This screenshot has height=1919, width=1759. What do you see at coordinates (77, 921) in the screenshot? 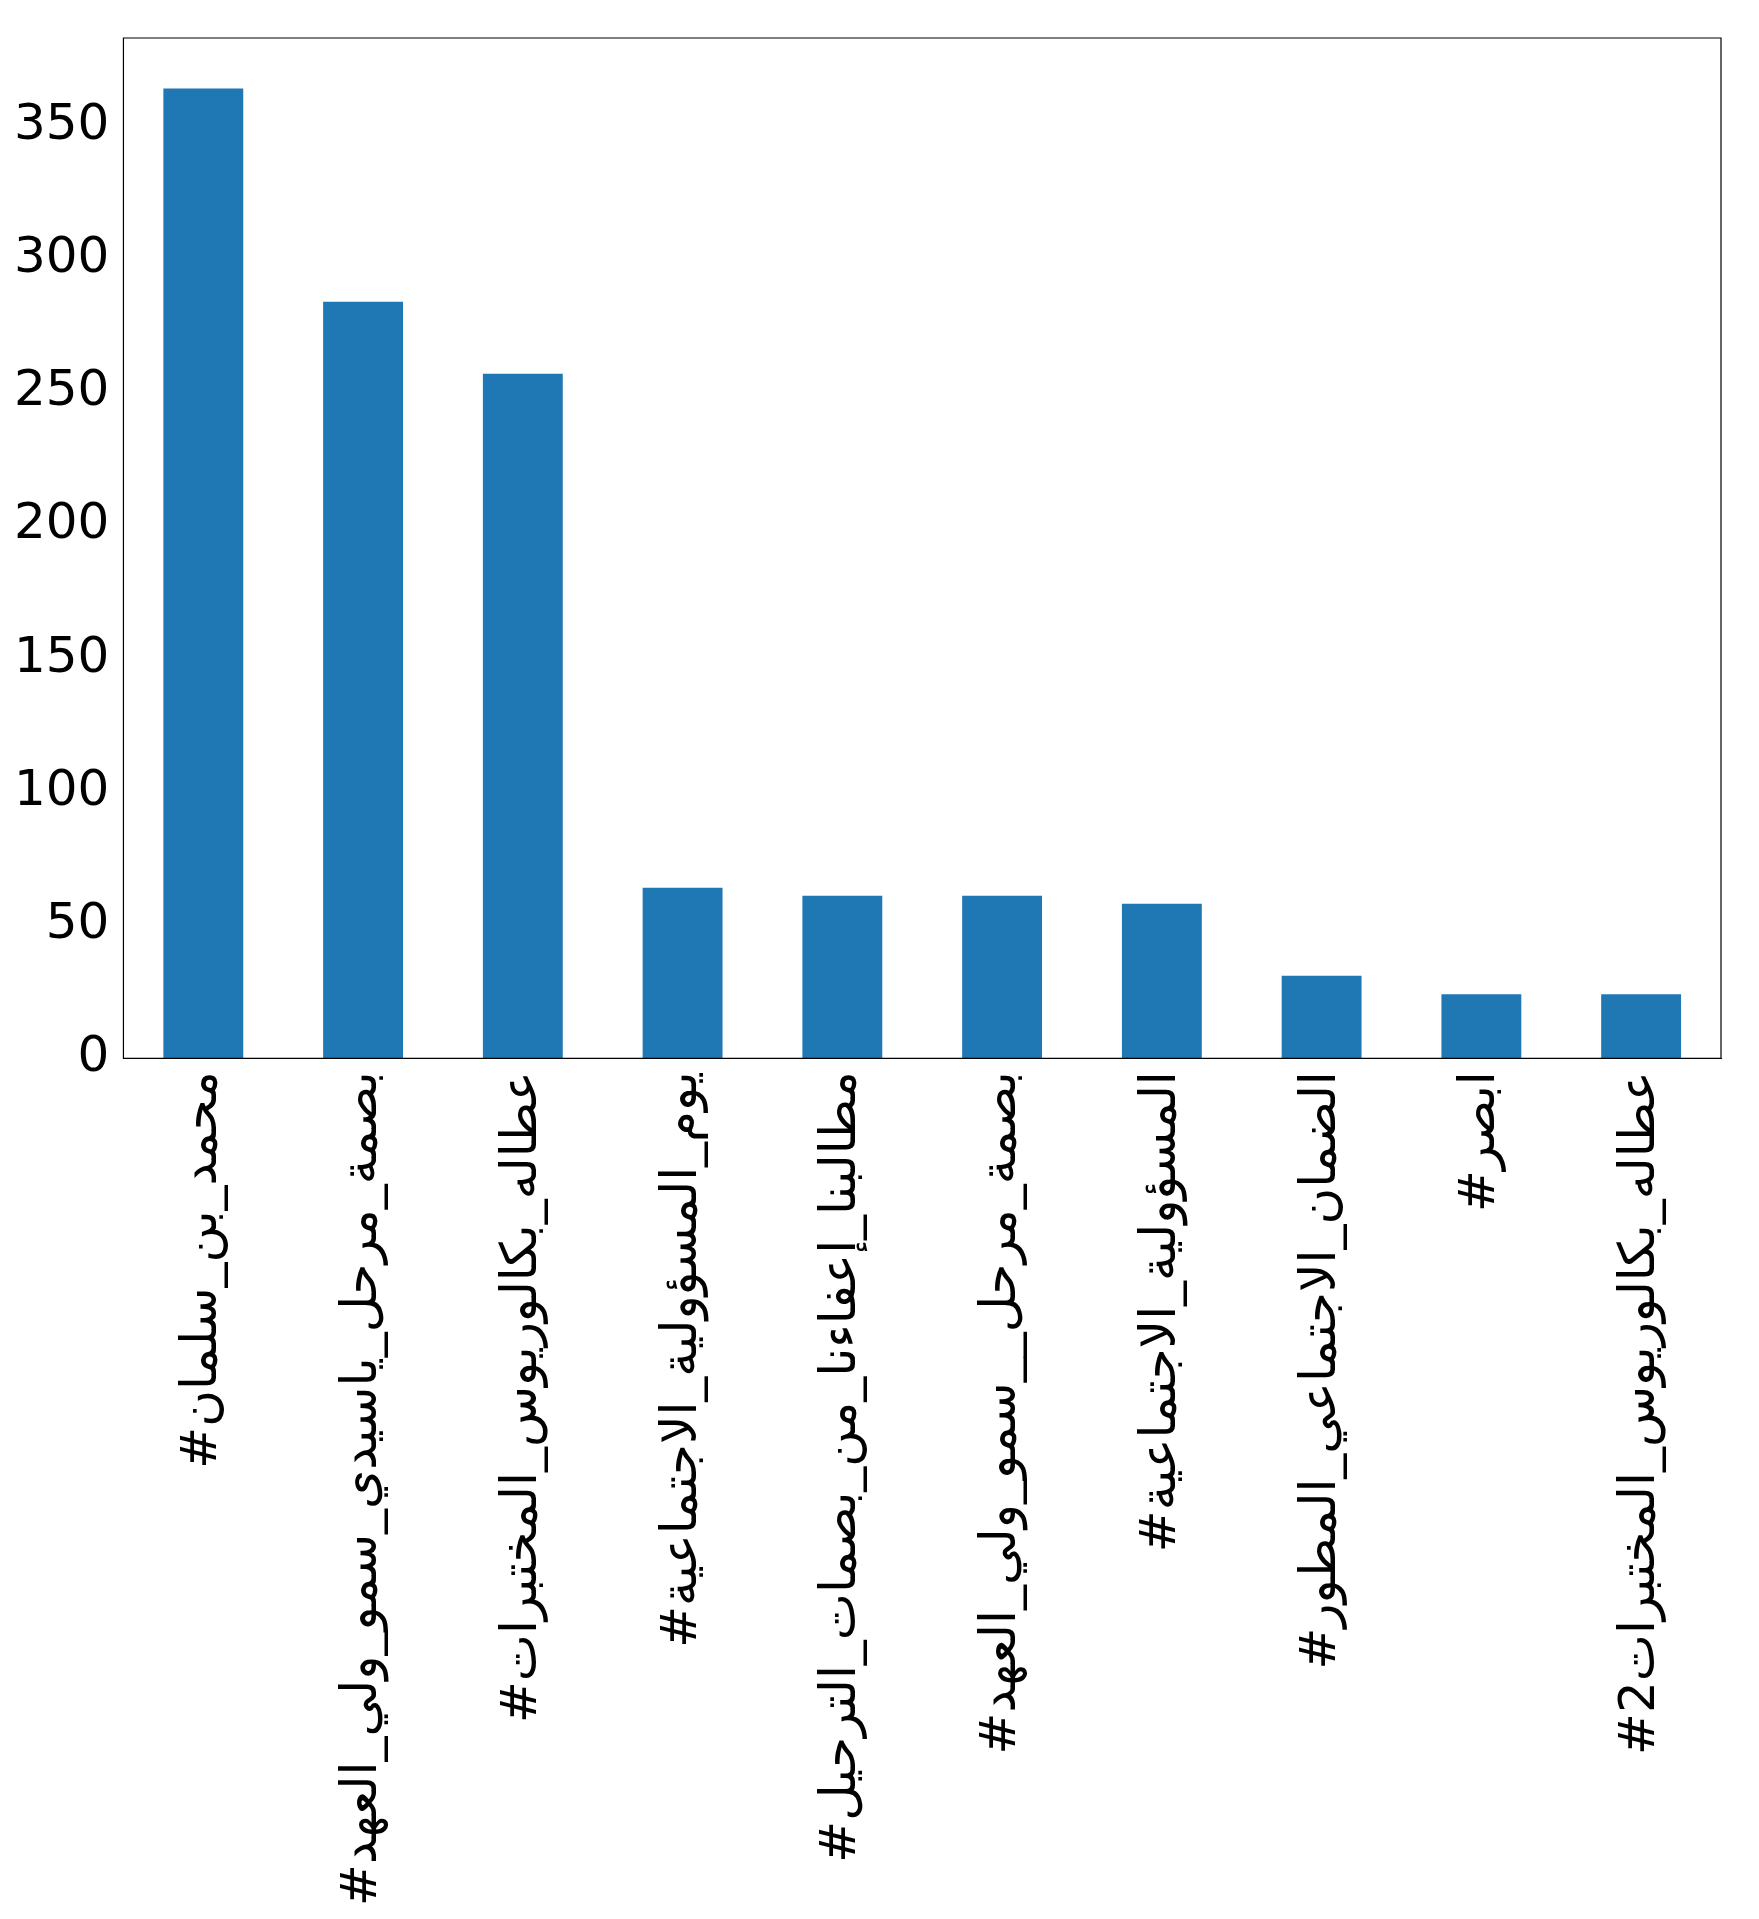
I see `y-tick-label: 50` at bounding box center [77, 921].